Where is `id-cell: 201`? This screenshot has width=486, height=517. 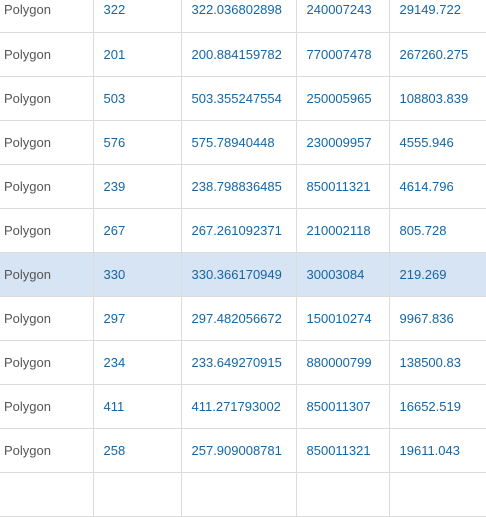
id-cell: 201 is located at coordinates (137, 54).